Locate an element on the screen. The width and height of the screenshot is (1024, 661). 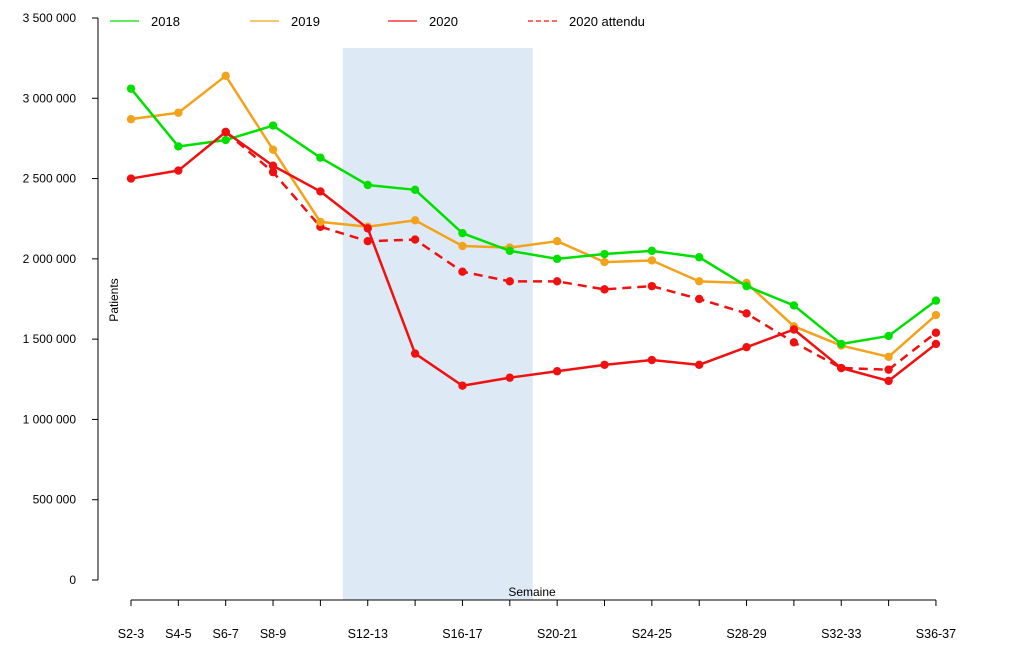
y-tick-label: 0 is located at coordinates (72, 580).